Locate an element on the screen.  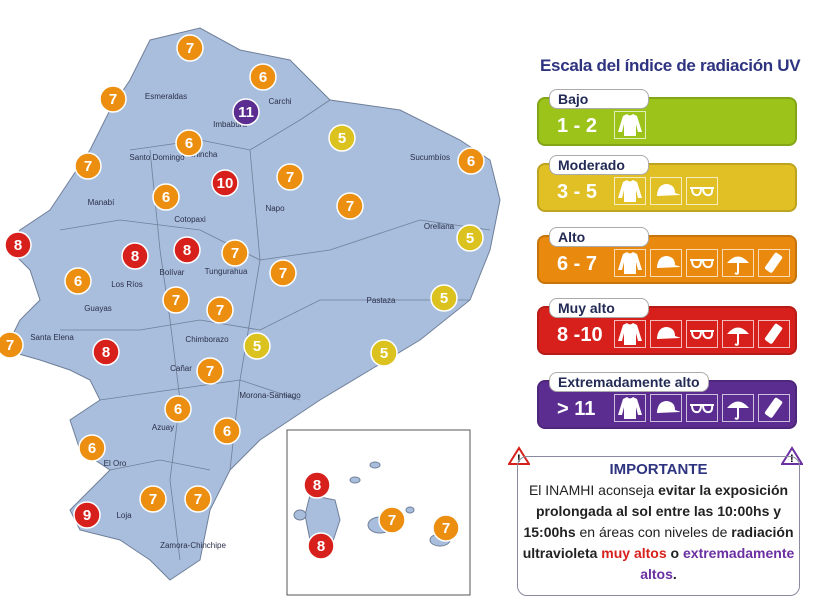
province-label: Imbabura is located at coordinates (230, 124).